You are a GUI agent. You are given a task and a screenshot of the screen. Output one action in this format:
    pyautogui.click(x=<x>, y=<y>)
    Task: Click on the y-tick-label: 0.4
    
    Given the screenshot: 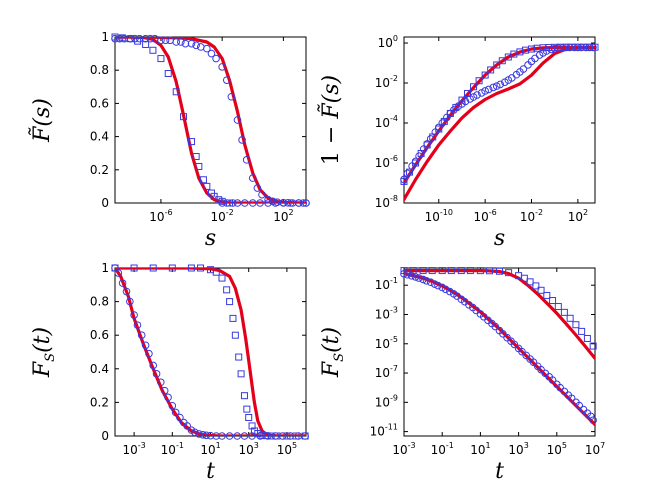 What is the action you would take?
    pyautogui.click(x=99, y=369)
    